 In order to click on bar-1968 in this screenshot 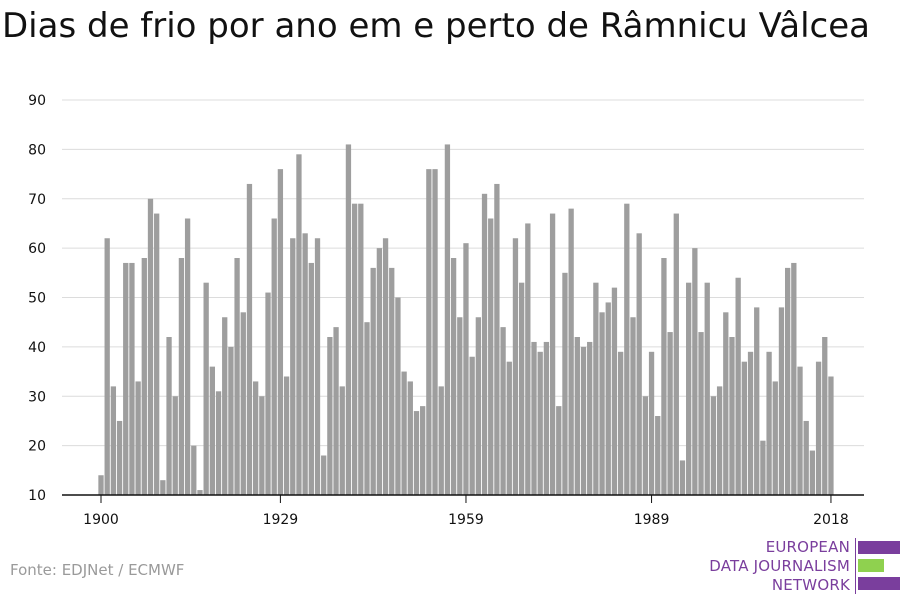, I will do `click(522, 388)`.